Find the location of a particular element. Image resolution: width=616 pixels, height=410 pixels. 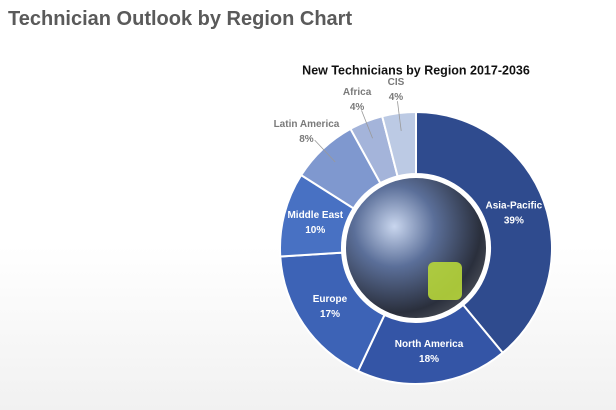

slice-value-label: 10% is located at coordinates (315, 230).